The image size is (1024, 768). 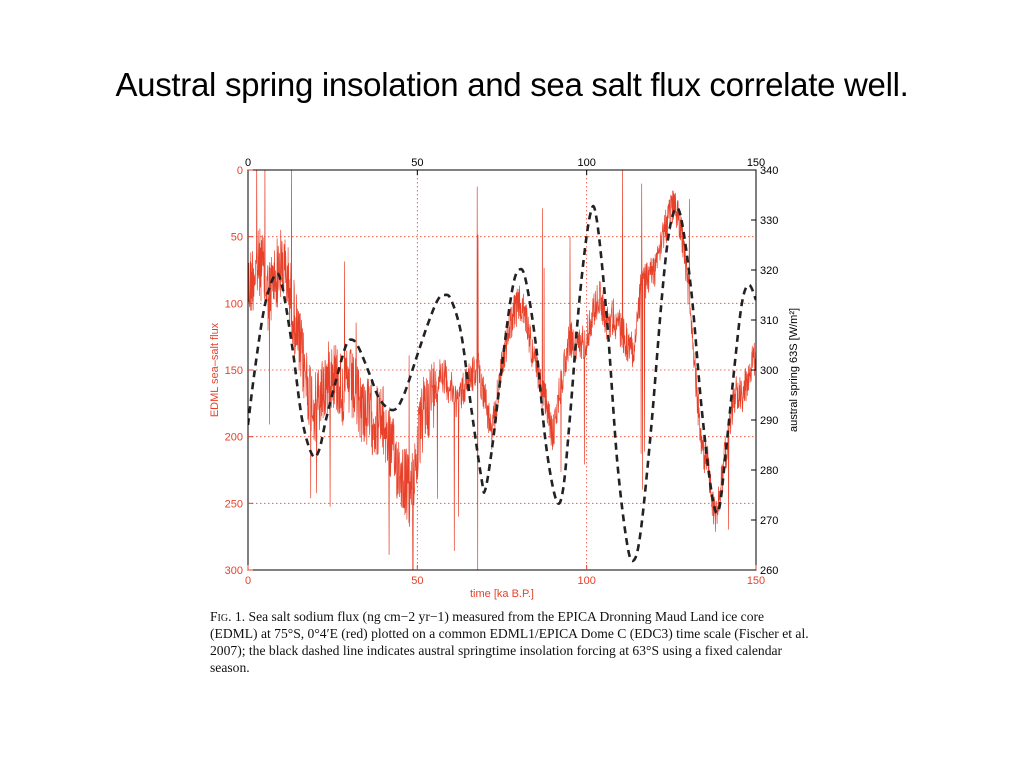 I want to click on x-tick-label: 0, so click(x=248, y=581).